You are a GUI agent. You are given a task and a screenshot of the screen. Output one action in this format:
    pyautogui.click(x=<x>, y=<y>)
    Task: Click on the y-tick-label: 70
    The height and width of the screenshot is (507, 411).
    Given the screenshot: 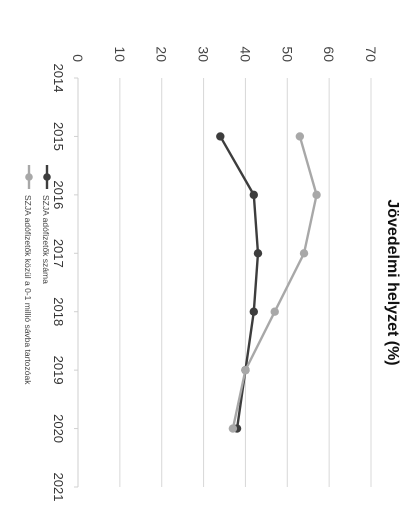 What is the action you would take?
    pyautogui.click(x=371, y=54)
    